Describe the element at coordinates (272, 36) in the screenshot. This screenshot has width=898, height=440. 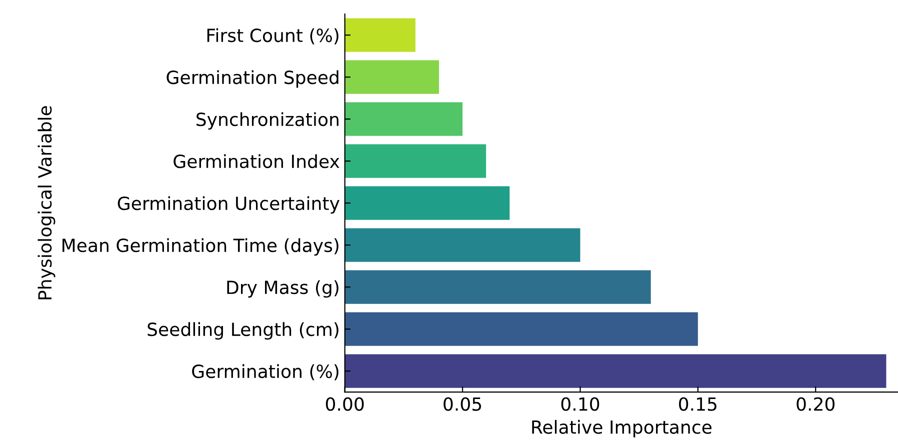
I see `y-tick-label: First Count (%)` at that location.